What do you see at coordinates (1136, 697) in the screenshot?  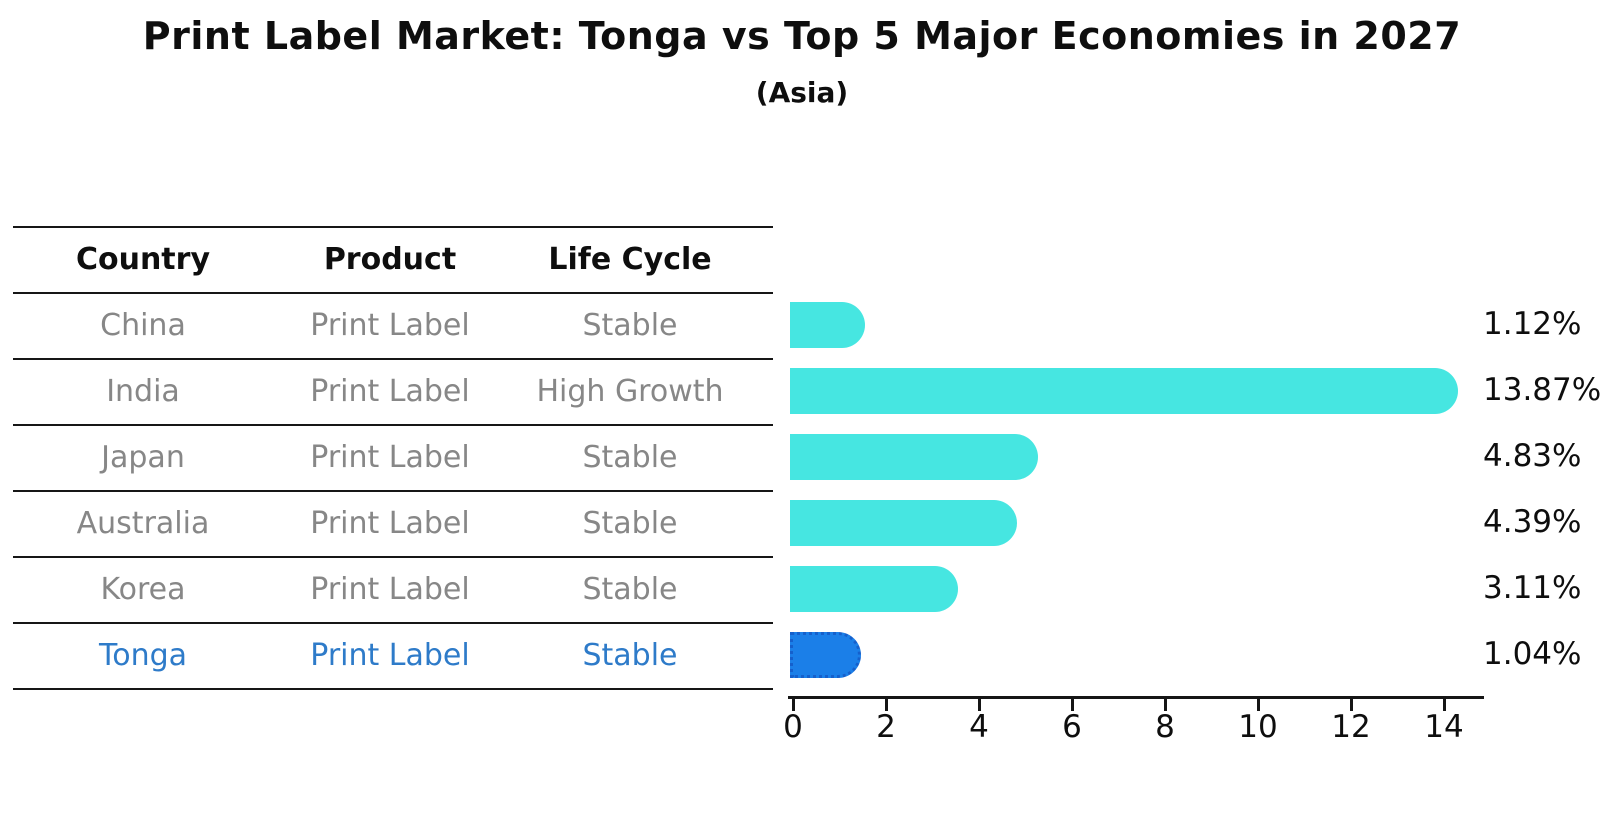 I see `x-axis-line` at bounding box center [1136, 697].